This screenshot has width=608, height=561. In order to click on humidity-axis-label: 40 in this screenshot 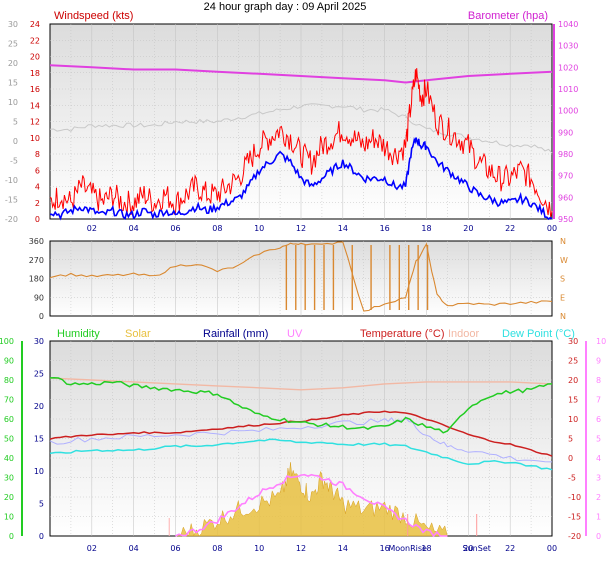, I will do `click(9, 458)`.